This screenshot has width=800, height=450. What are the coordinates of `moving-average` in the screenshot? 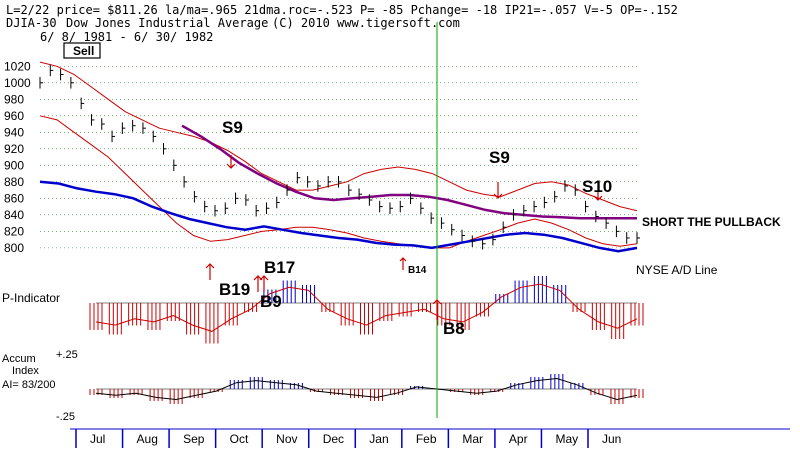 It's located at (409, 172).